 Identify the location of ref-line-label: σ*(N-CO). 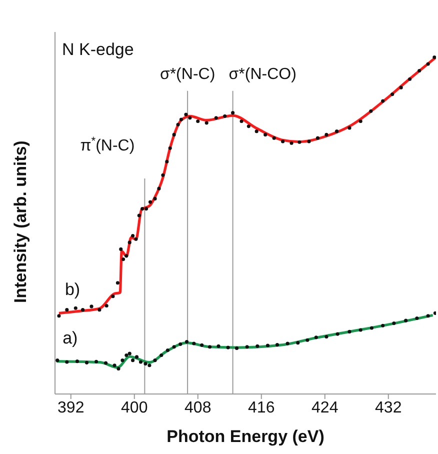
(262, 74).